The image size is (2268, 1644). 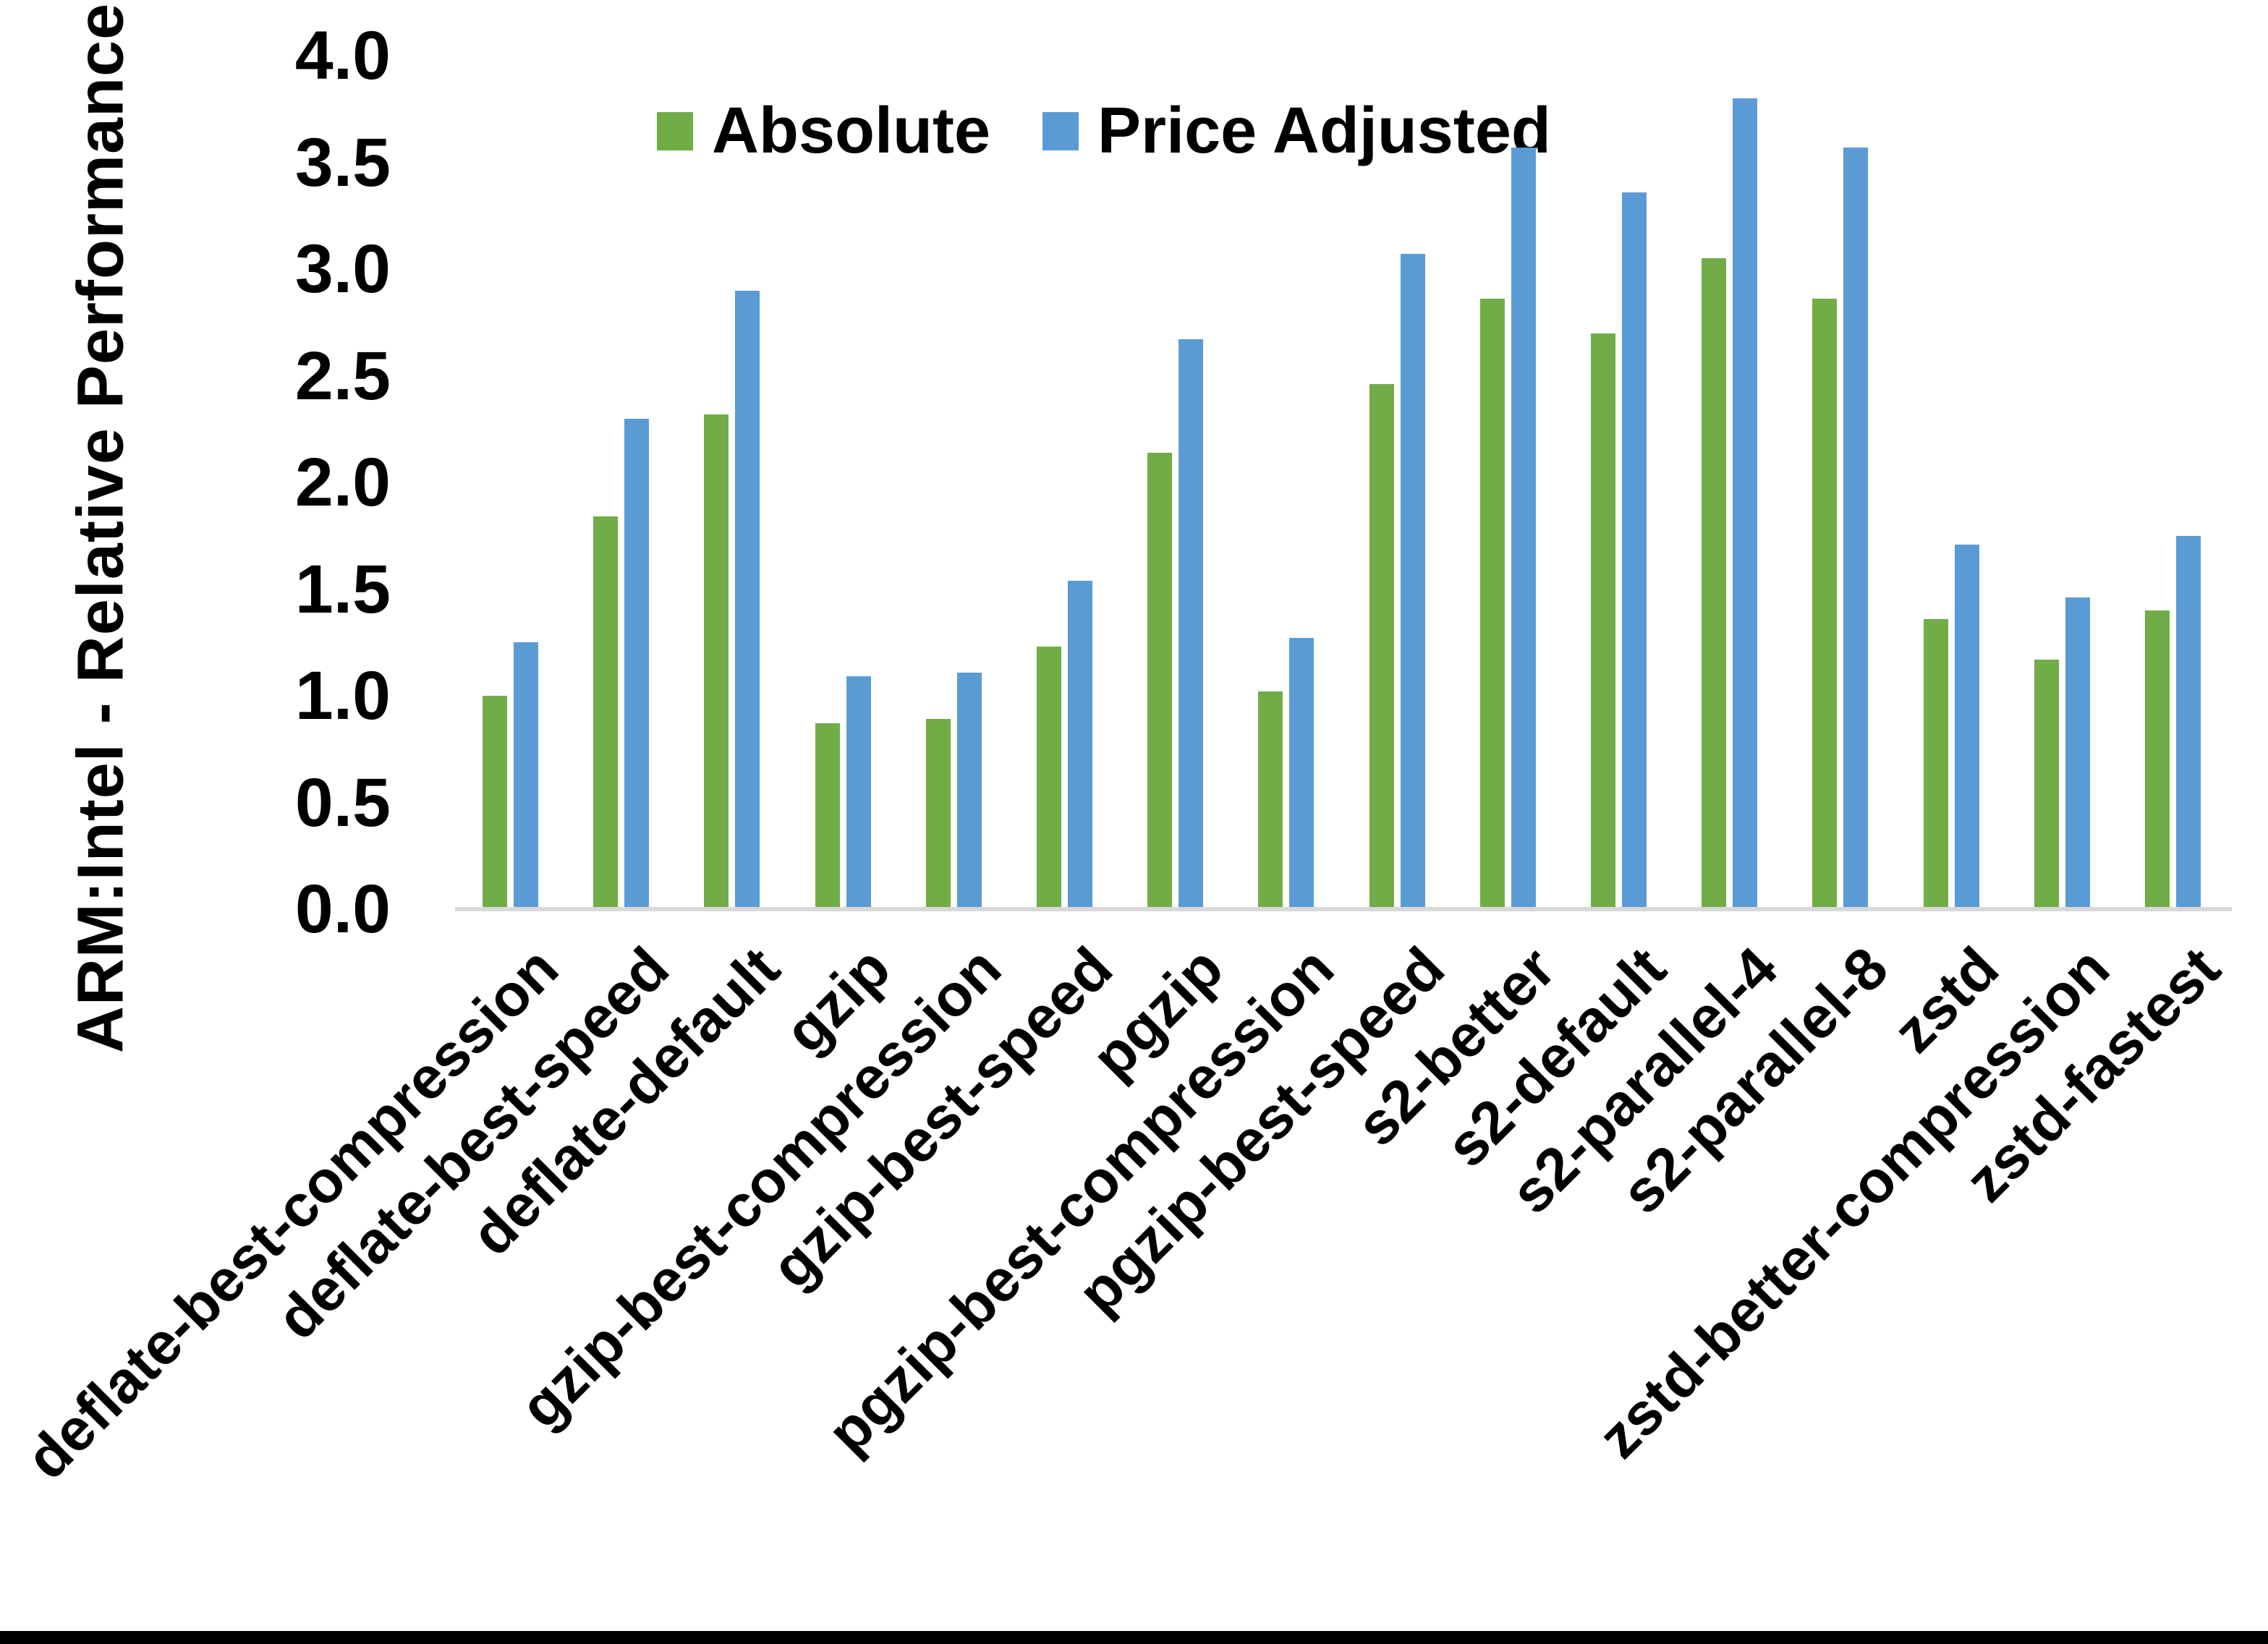 I want to click on bar-group-pgzip, so click(x=1175, y=482).